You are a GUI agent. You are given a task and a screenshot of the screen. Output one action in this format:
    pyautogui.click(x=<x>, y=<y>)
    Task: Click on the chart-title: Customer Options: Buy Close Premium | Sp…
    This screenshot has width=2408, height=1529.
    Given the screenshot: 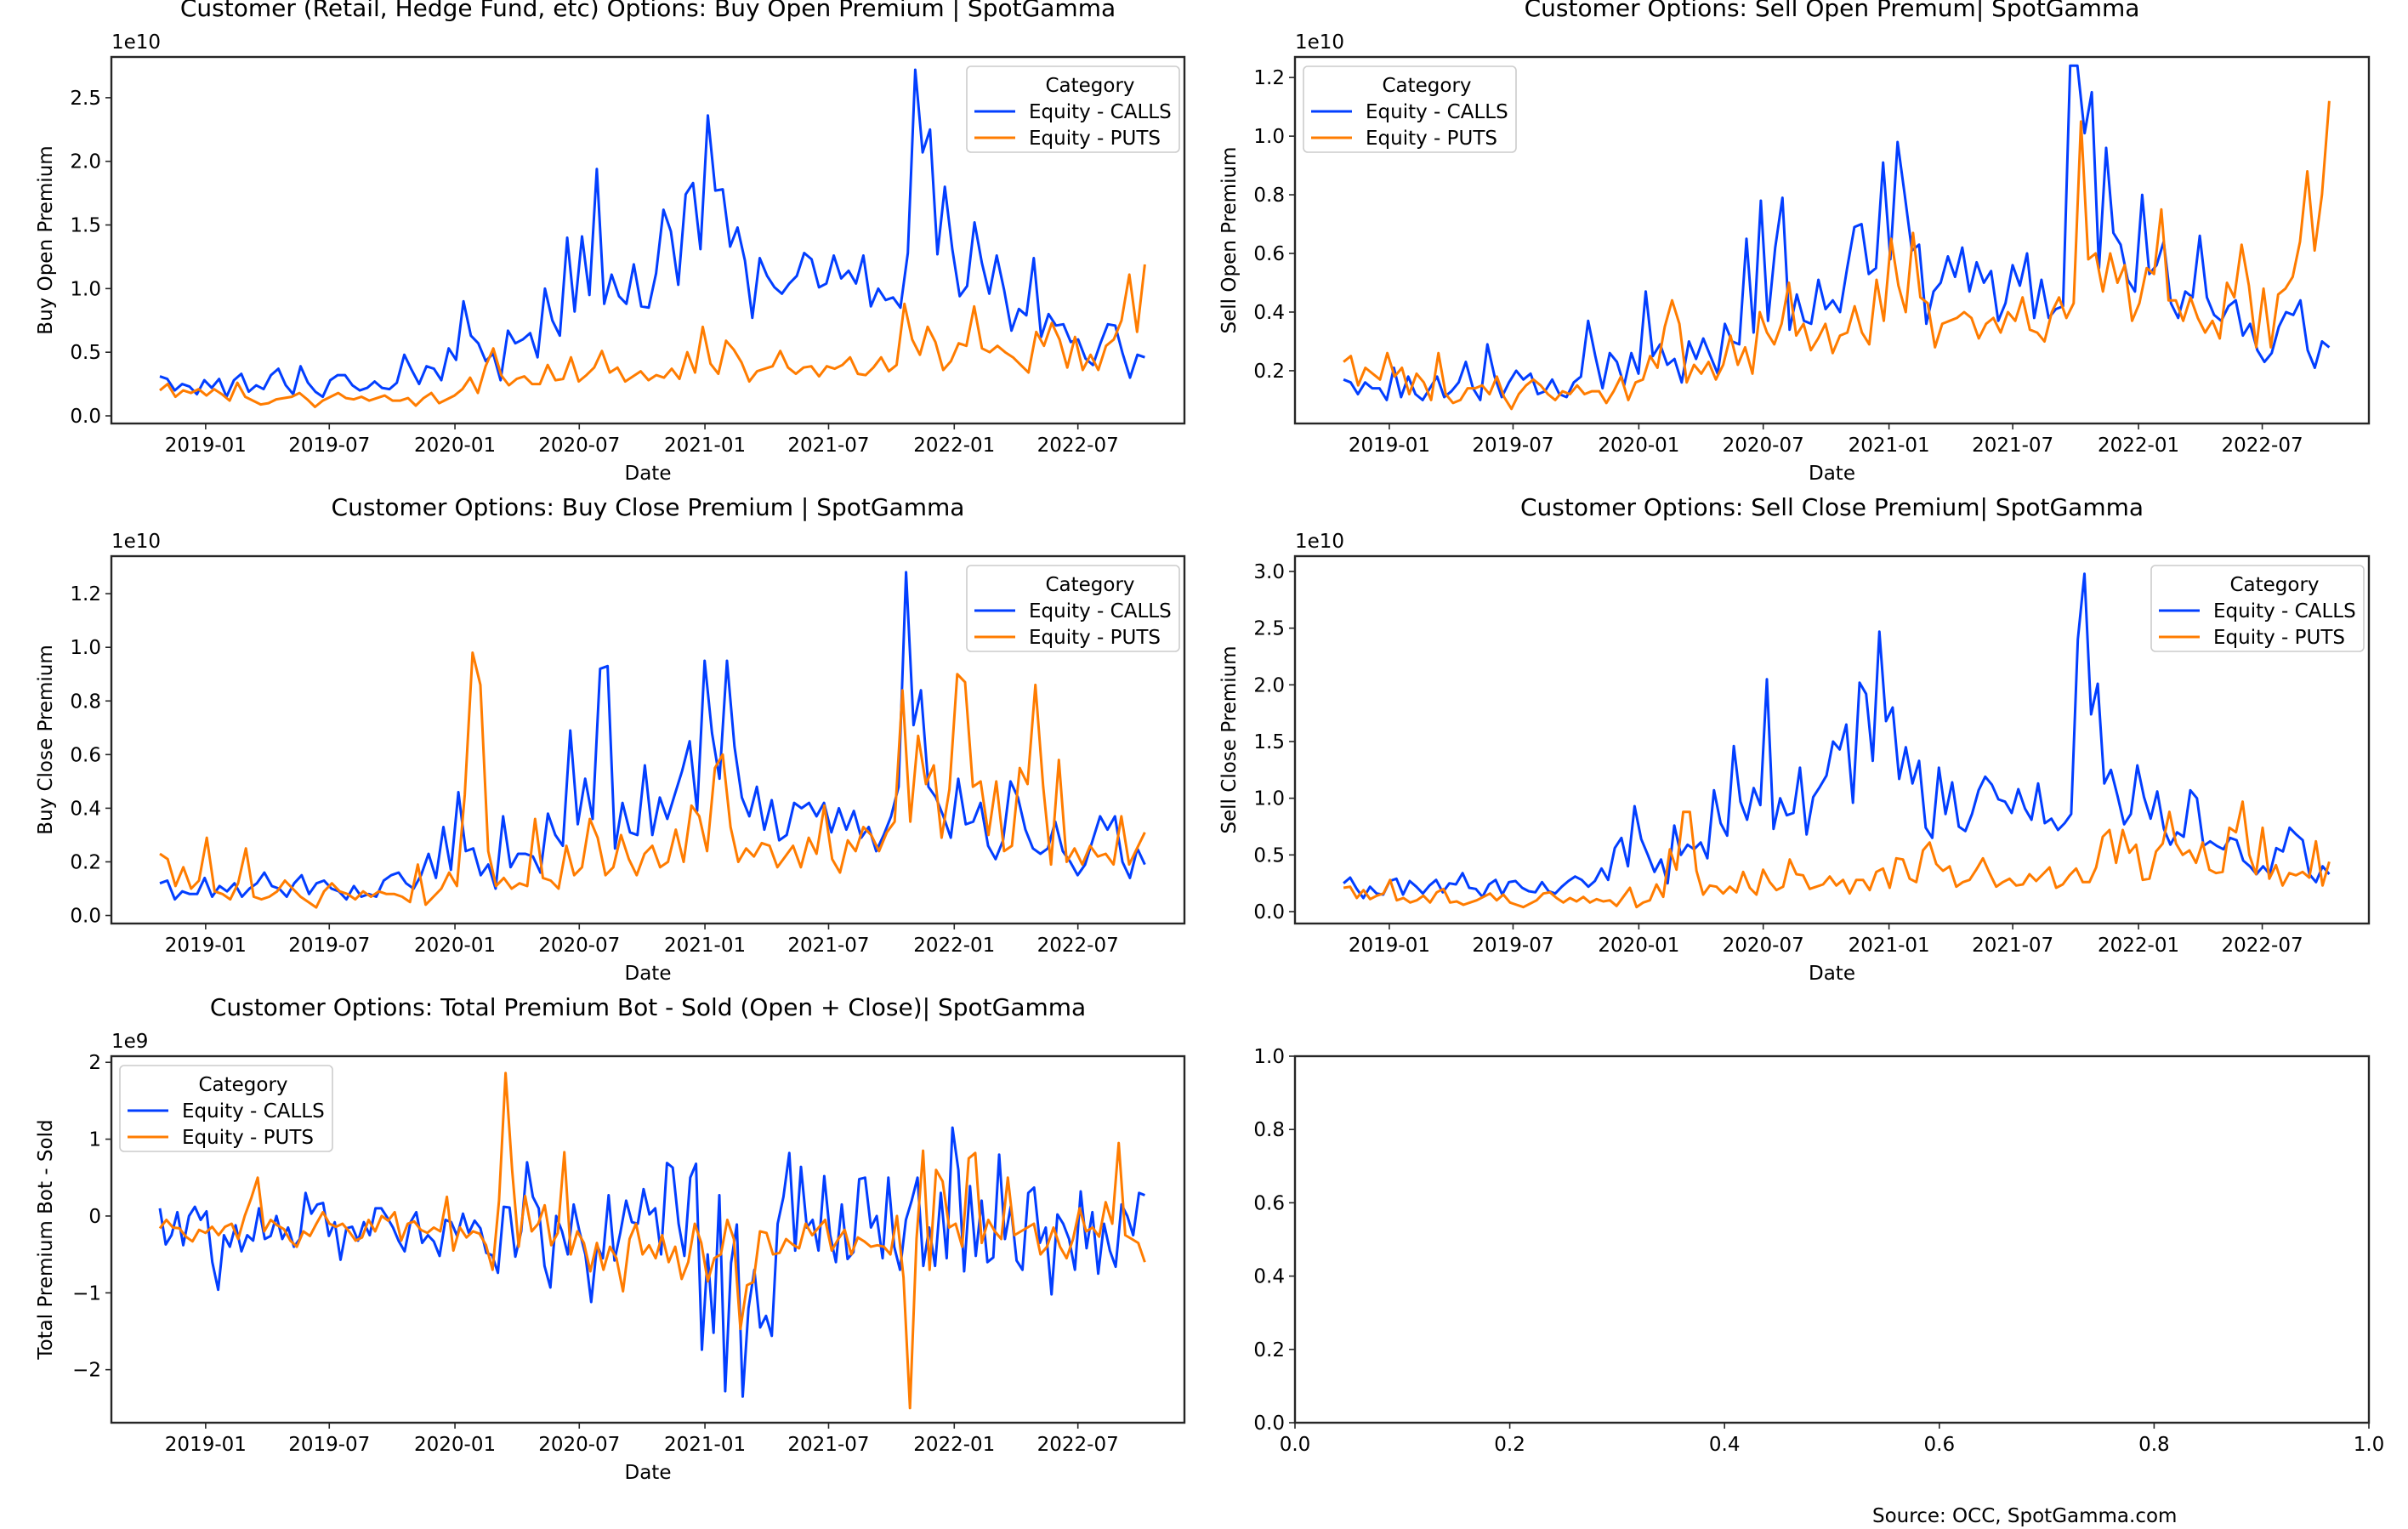 What is the action you would take?
    pyautogui.click(x=648, y=507)
    